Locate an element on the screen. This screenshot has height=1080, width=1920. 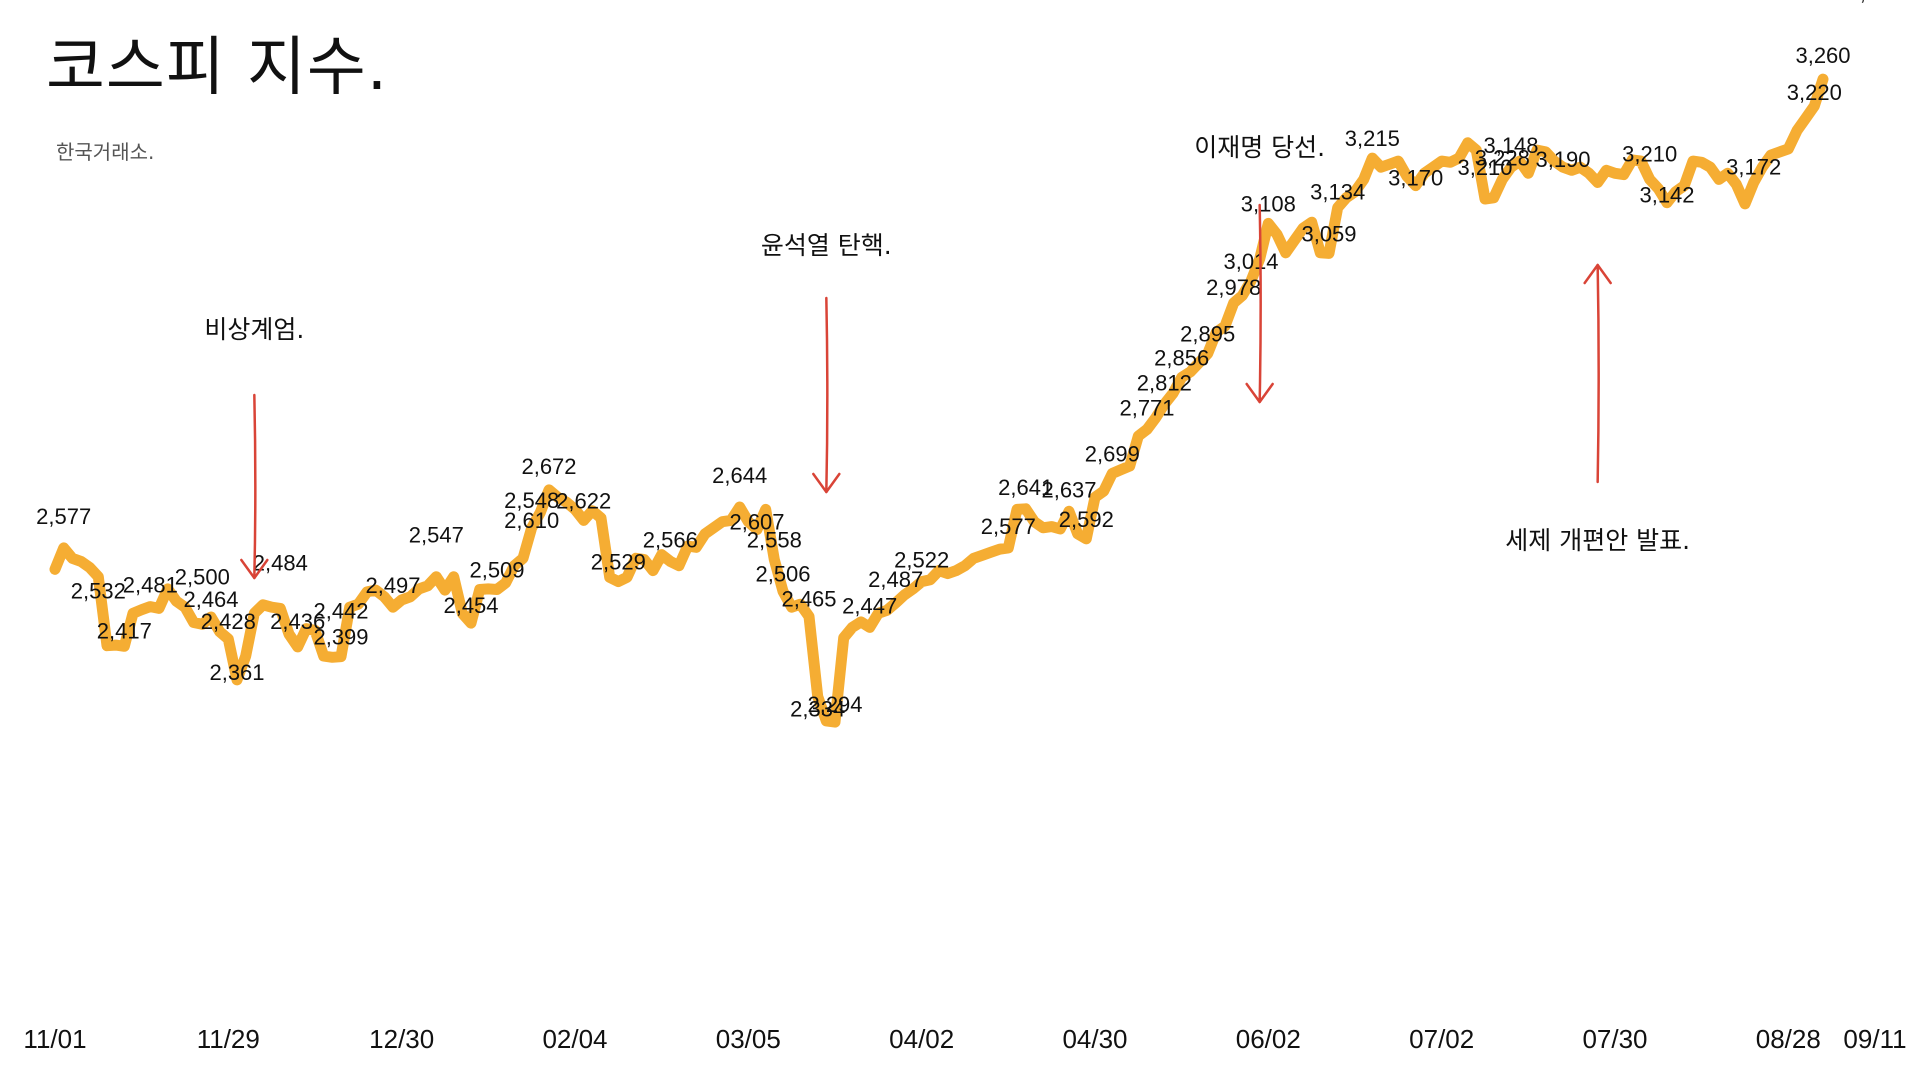
data-label: 2,506 is located at coordinates (782, 573).